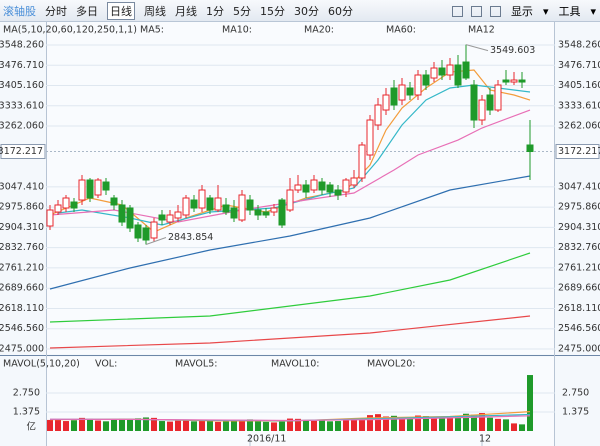 The image size is (600, 446). What do you see at coordinates (579, 349) in the screenshot?
I see `y-tick-label: 2475.000` at bounding box center [579, 349].